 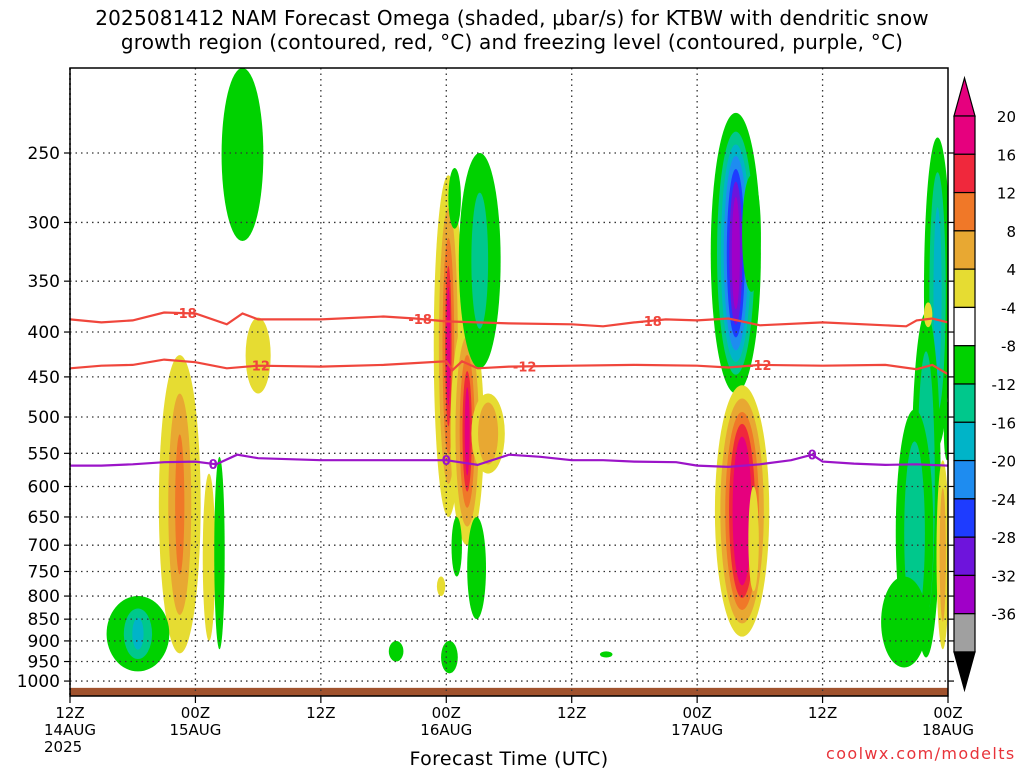 What do you see at coordinates (213, 465) in the screenshot?
I see `contour-label-2-0: 0` at bounding box center [213, 465].